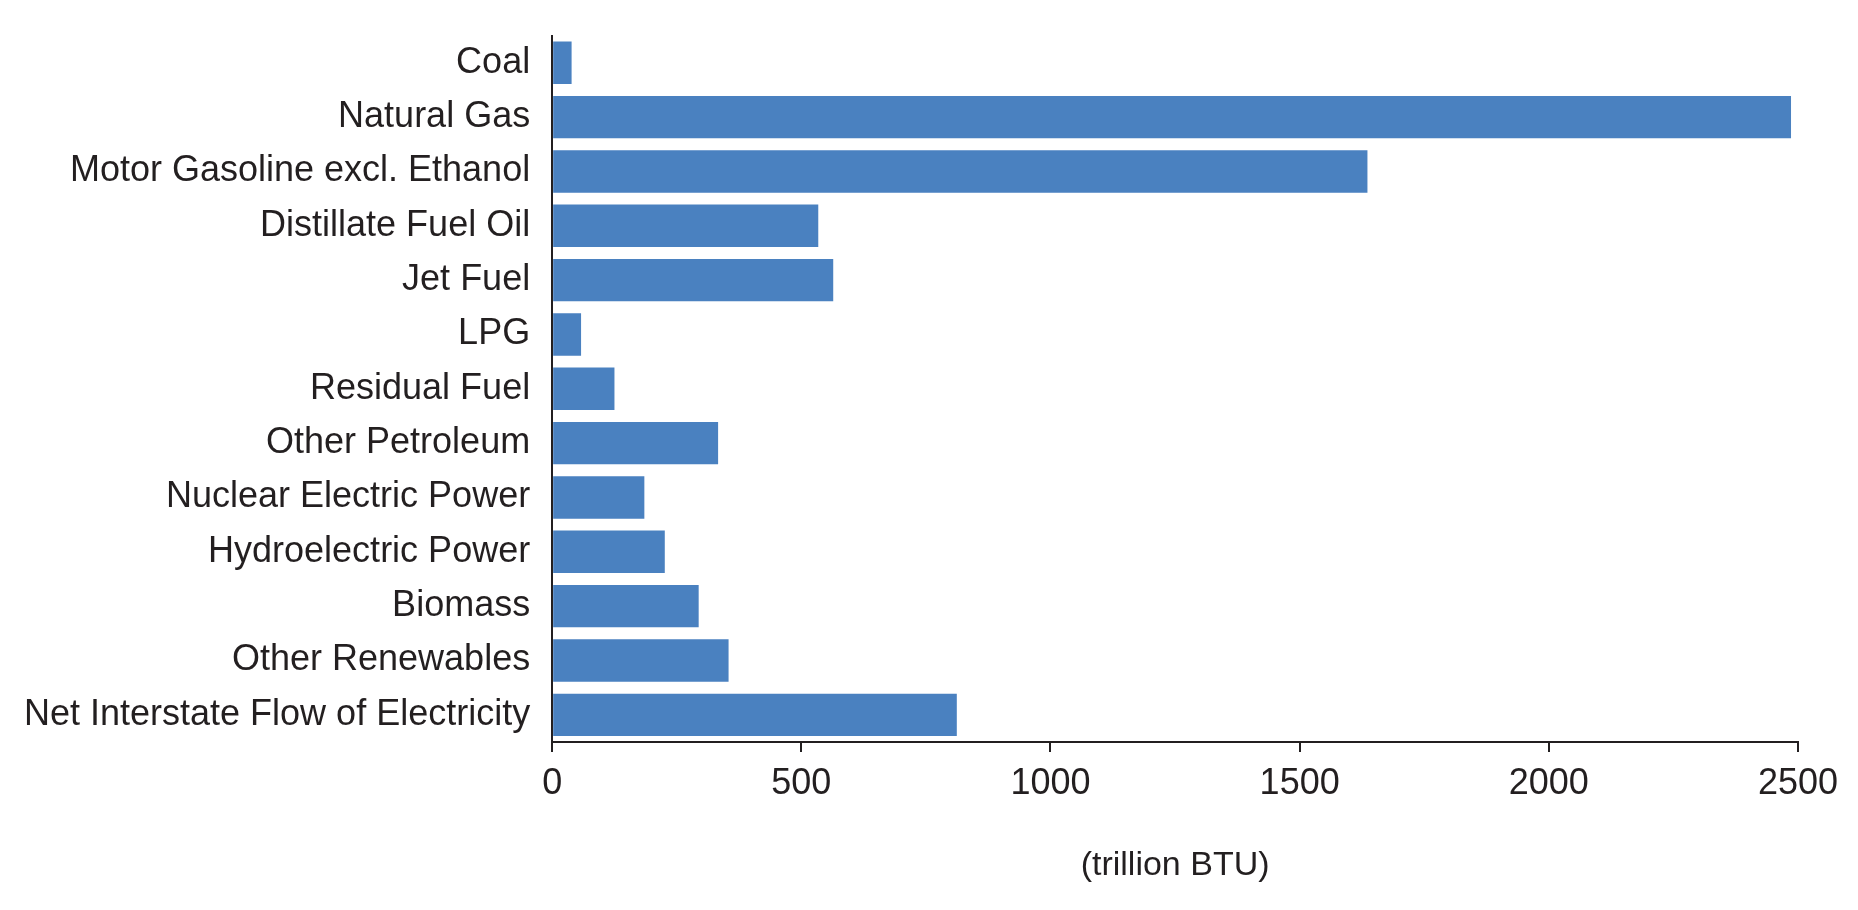 The width and height of the screenshot is (1858, 910). Describe the element at coordinates (348, 495) in the screenshot. I see `y-tick-label: Nuclear Electric Power` at that location.